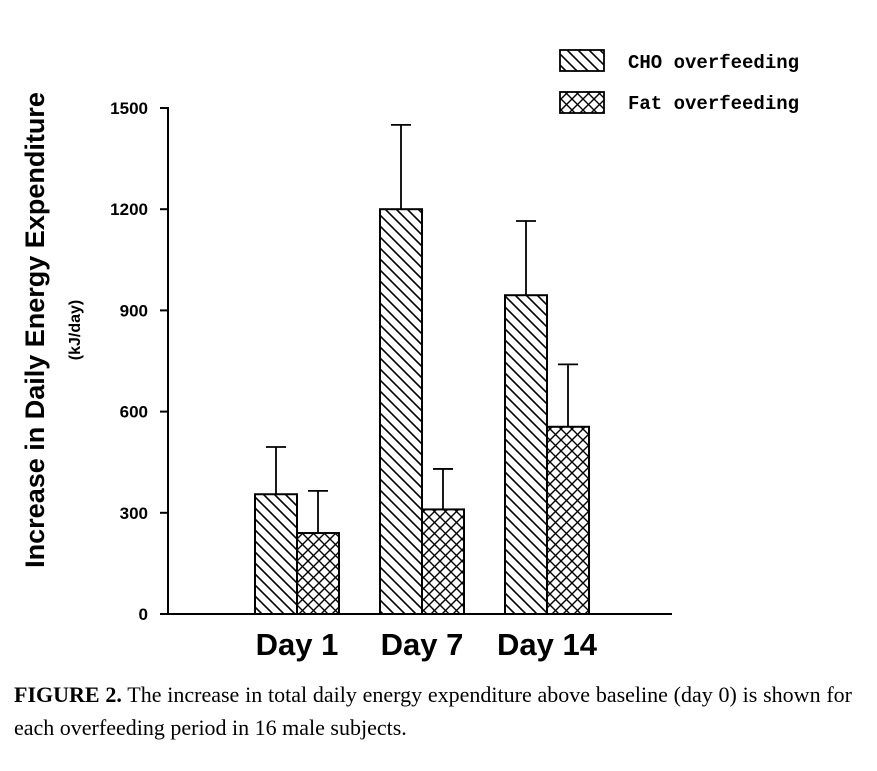 Image resolution: width=877 pixels, height=771 pixels. I want to click on y-tick-label: 0, so click(143, 614).